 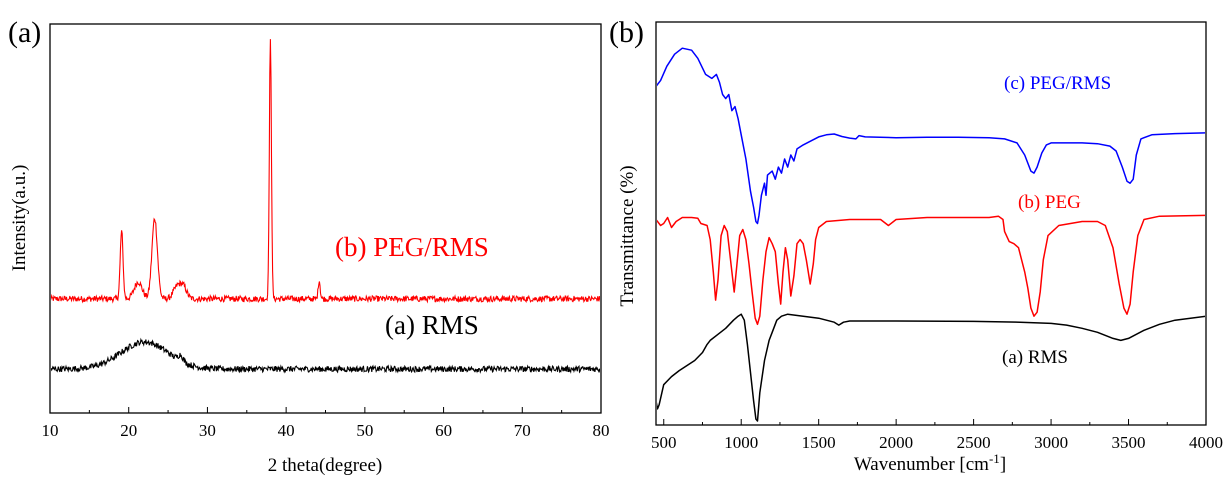 What do you see at coordinates (326, 423) in the screenshot?
I see `x-axis-a: 10 20 30 40 50 60 70 80` at bounding box center [326, 423].